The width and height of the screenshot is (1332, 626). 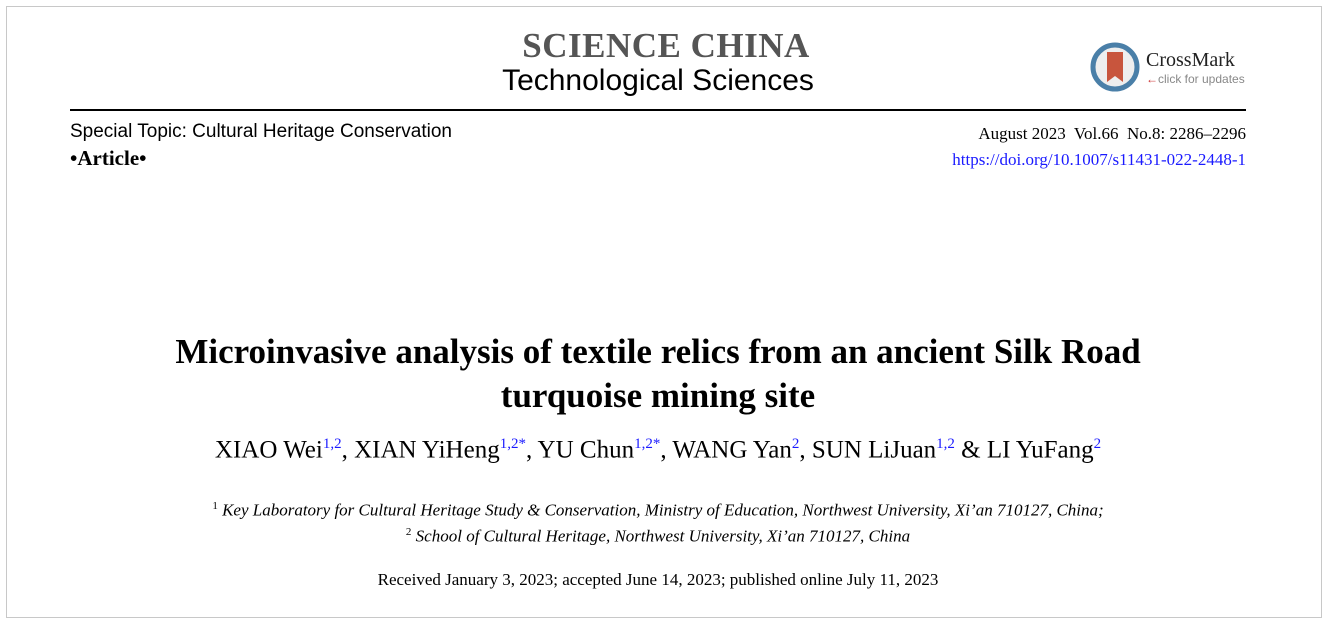 What do you see at coordinates (1201, 78) in the screenshot?
I see `crossmark-sub: click for updates` at bounding box center [1201, 78].